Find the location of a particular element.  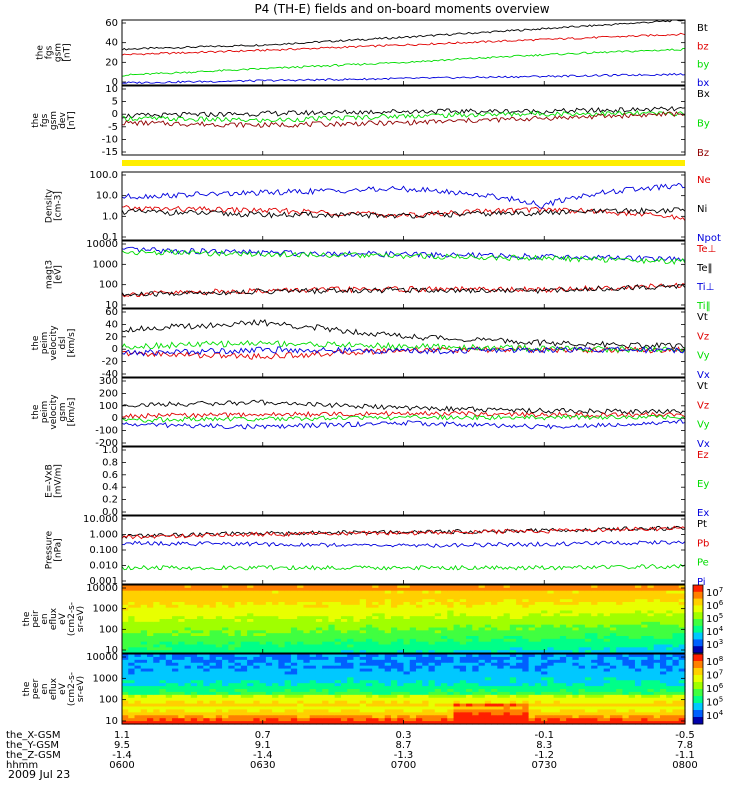

y-tick-label: -200 is located at coordinates (106, 443).